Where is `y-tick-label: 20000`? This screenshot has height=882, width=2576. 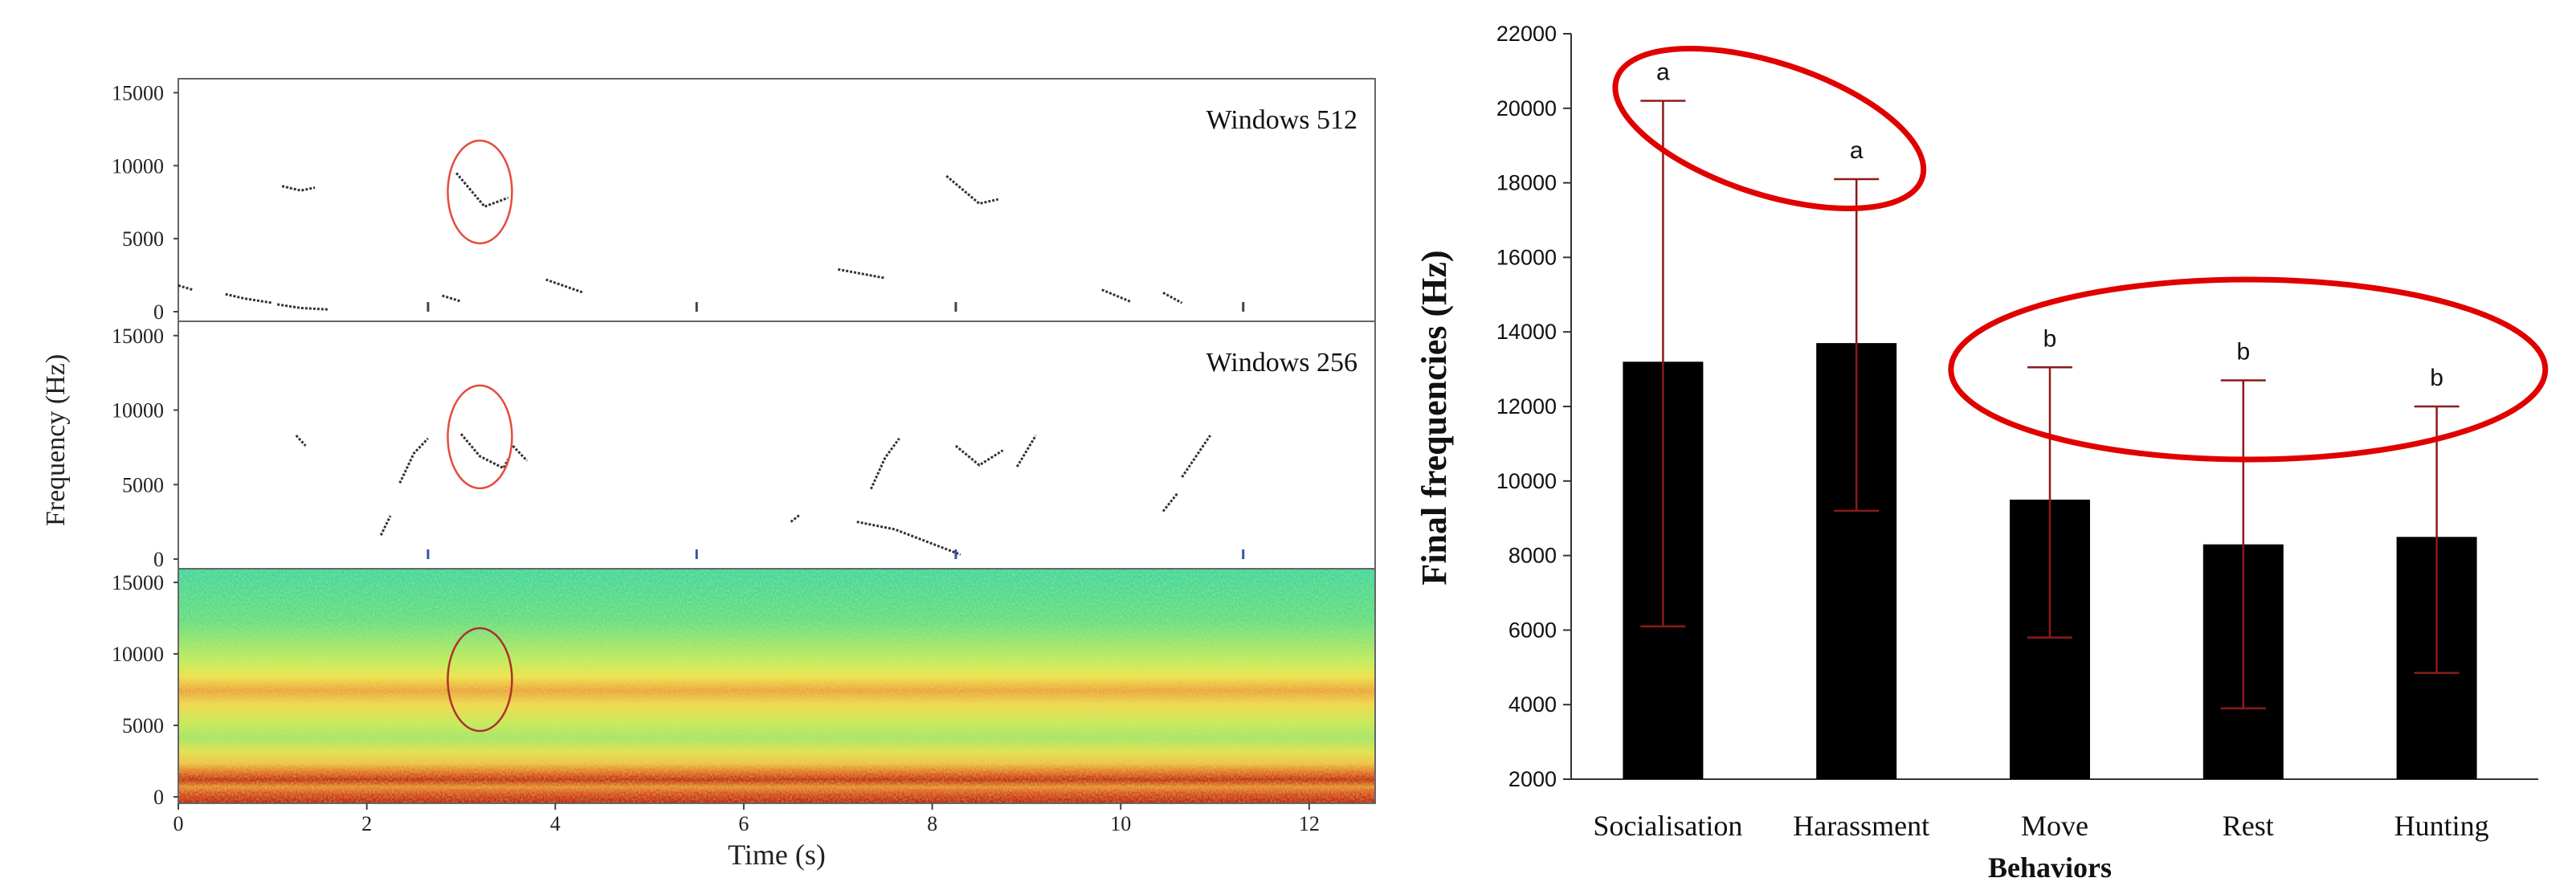 y-tick-label: 20000 is located at coordinates (1526, 108).